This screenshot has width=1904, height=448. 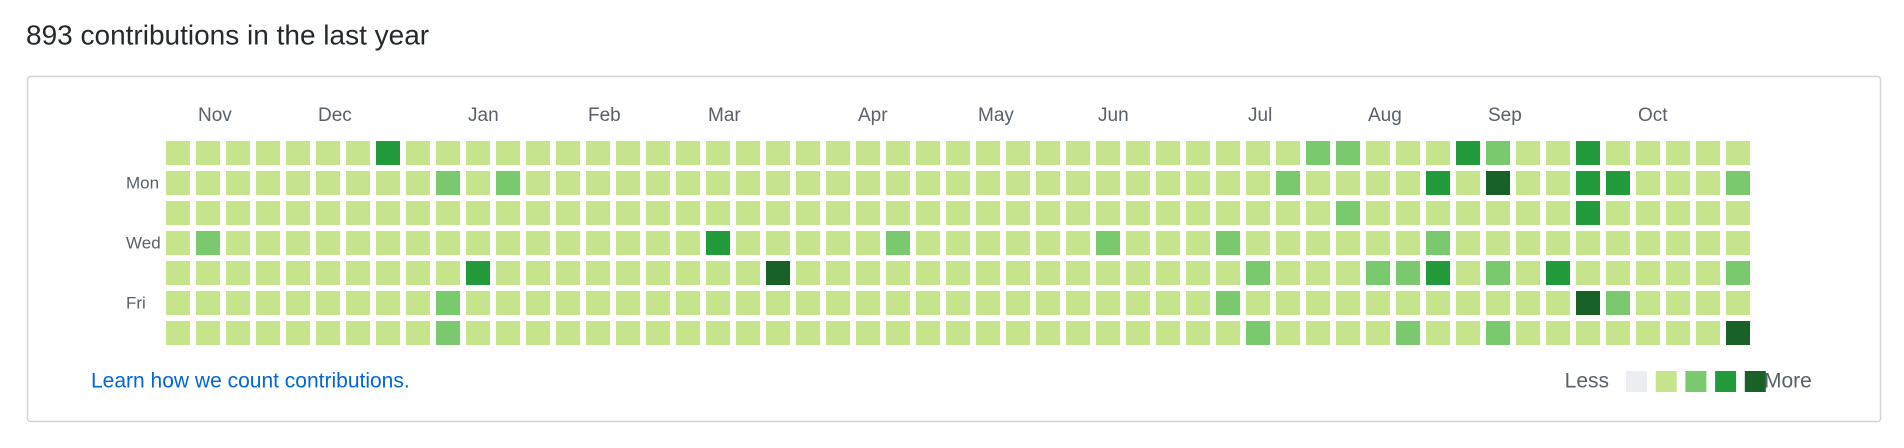 What do you see at coordinates (1113, 115) in the screenshot?
I see `month-label: Jun` at bounding box center [1113, 115].